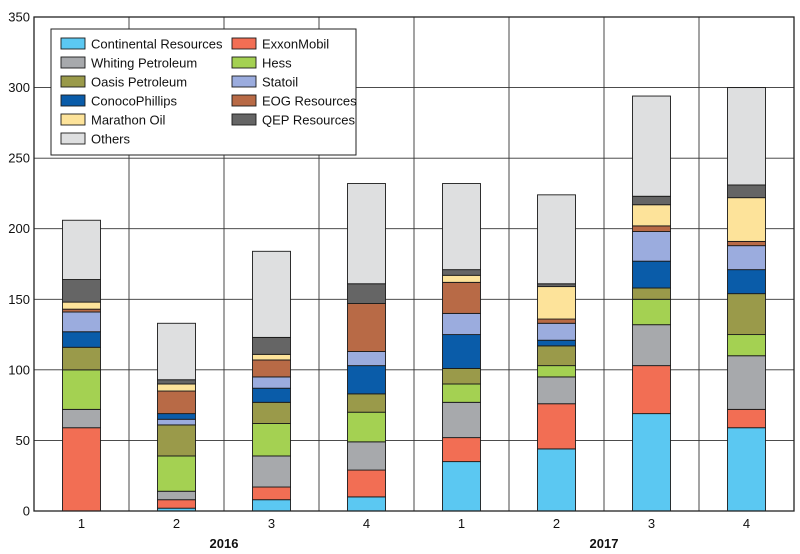  What do you see at coordinates (19, 87) in the screenshot?
I see `y-tick-label: 300` at bounding box center [19, 87].